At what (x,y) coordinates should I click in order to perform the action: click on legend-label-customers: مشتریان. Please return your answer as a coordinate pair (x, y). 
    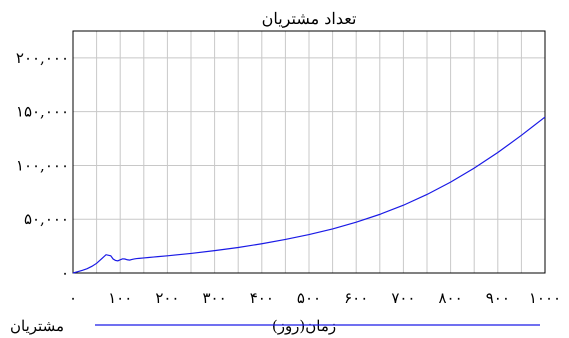
    Looking at the image, I should click on (37, 326).